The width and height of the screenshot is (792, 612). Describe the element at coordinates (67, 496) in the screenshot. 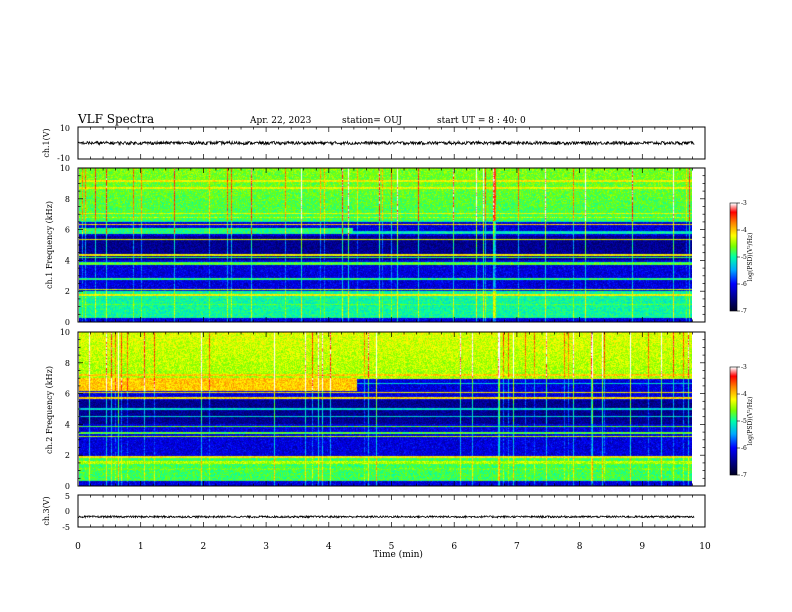

I see `ch3-ytick-top: 5` at that location.